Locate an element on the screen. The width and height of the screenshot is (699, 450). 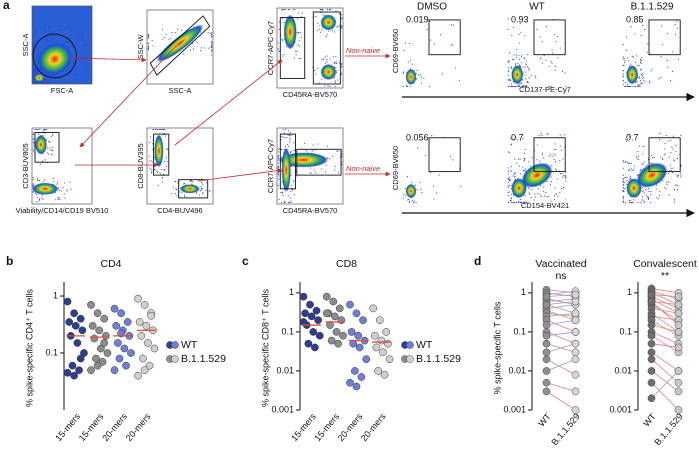
x-tick-label: 20-mers is located at coordinates (138, 427).